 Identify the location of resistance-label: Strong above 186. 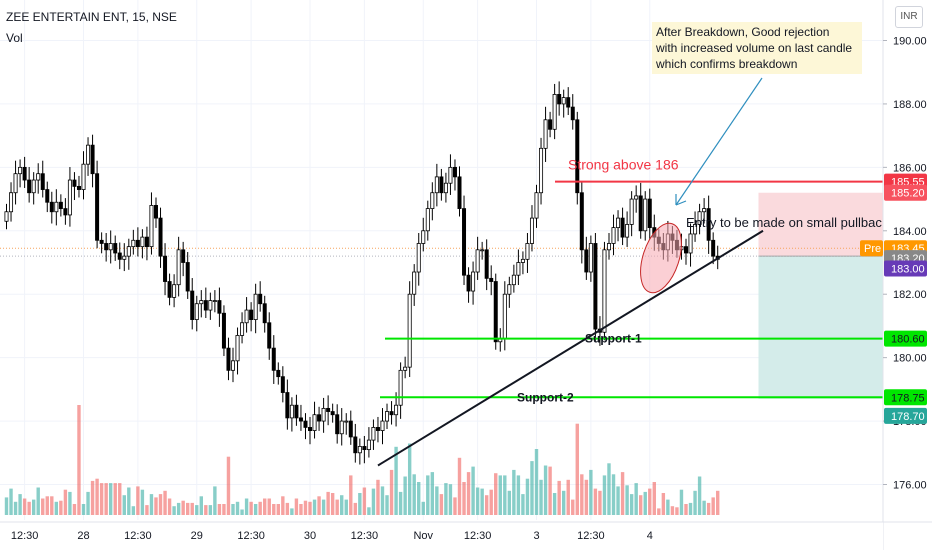
(623, 165).